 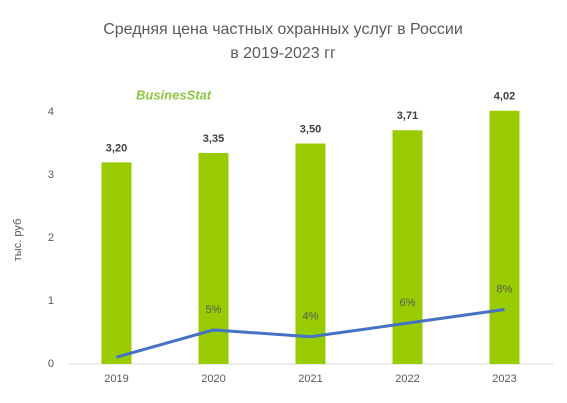 I want to click on line-value-label: 6%, so click(x=408, y=303).